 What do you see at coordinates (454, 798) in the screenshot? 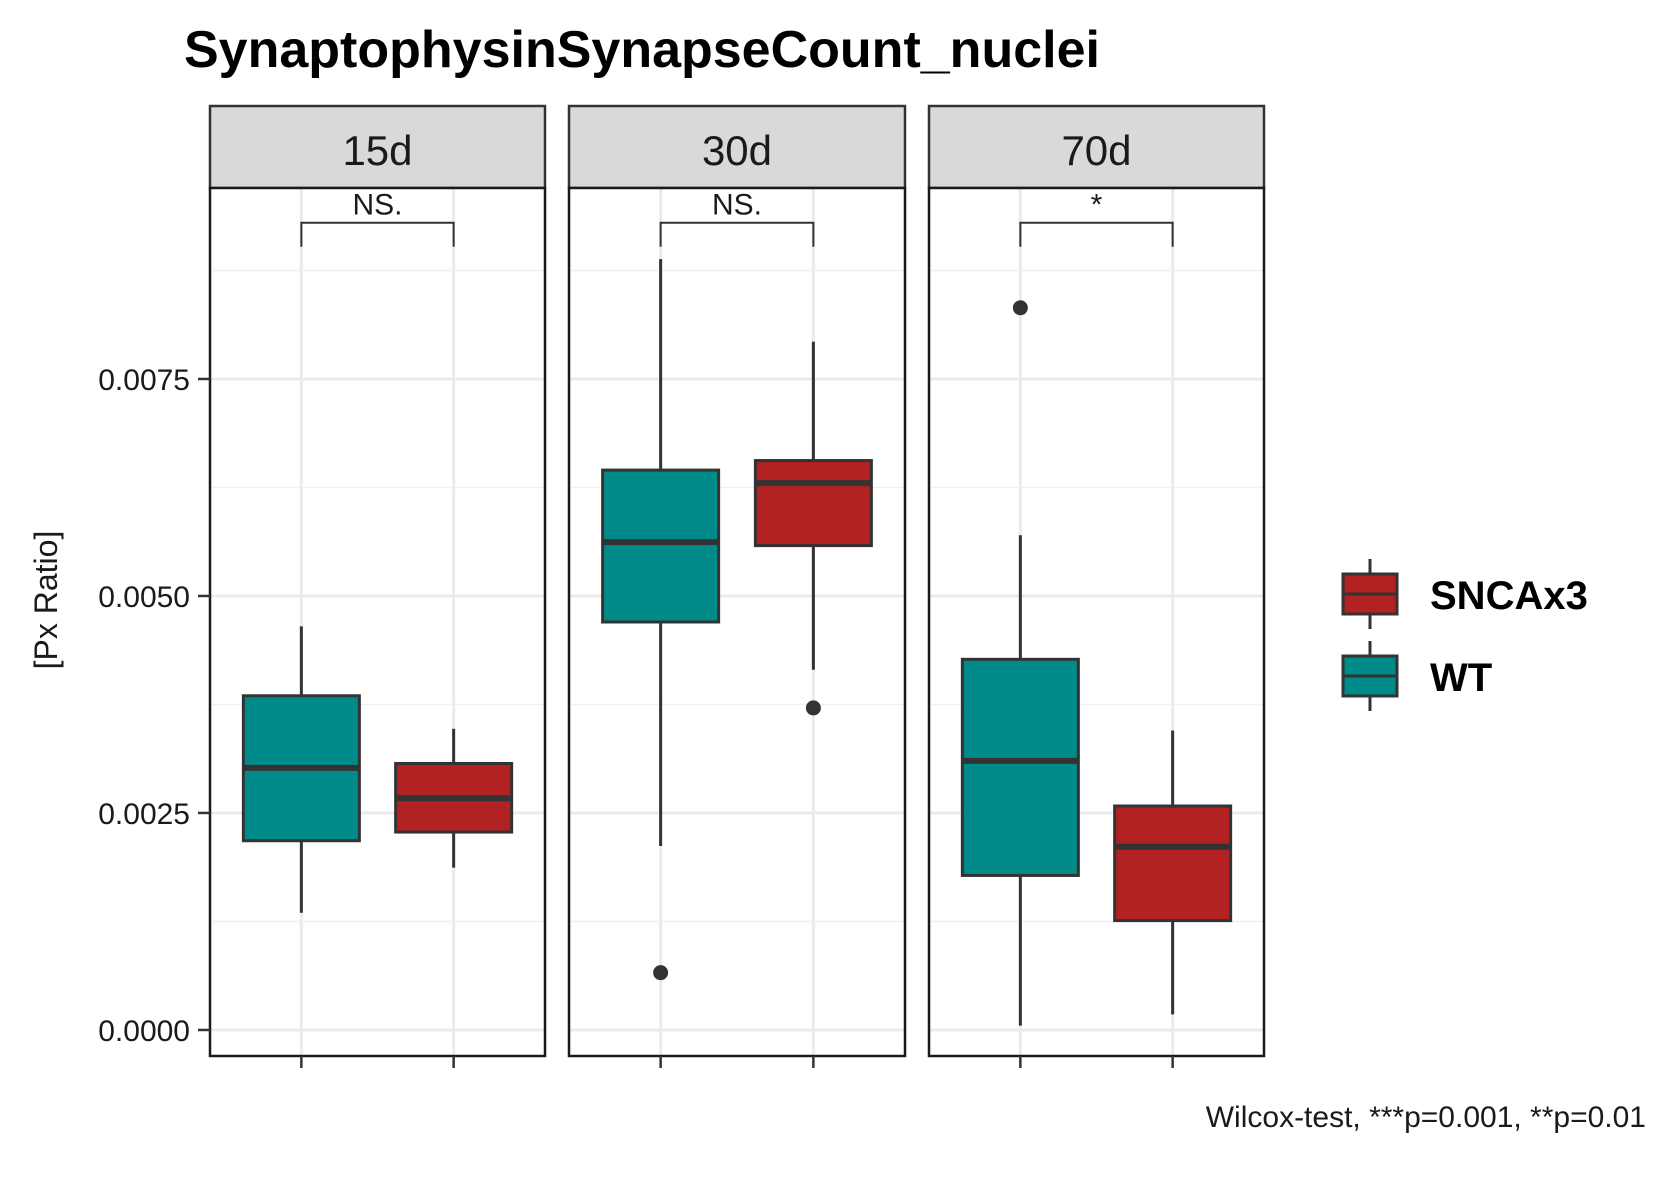
I see `box-15d-SNCAx3` at bounding box center [454, 798].